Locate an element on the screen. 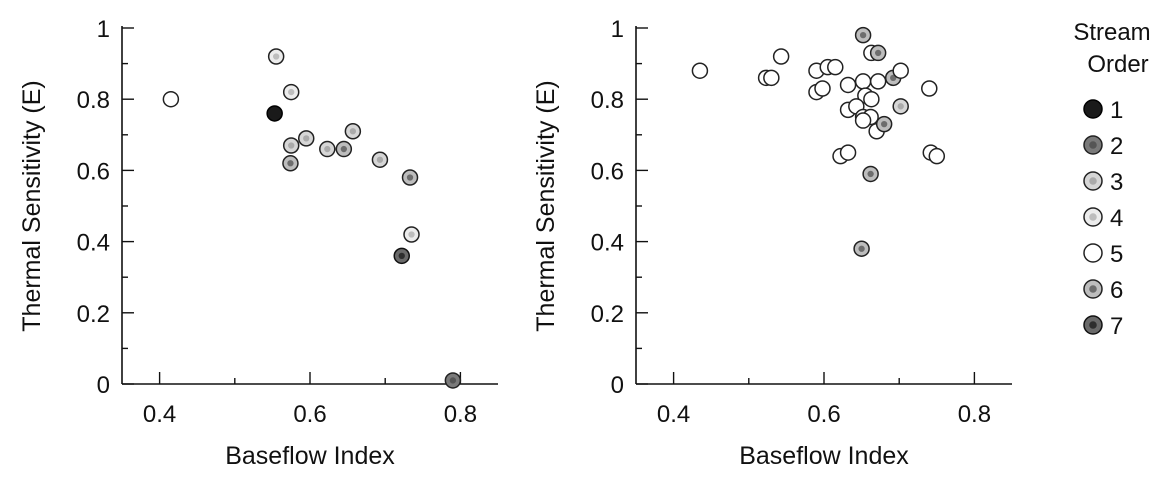 The image size is (1166, 477). legend-label: 4 is located at coordinates (1116, 218).